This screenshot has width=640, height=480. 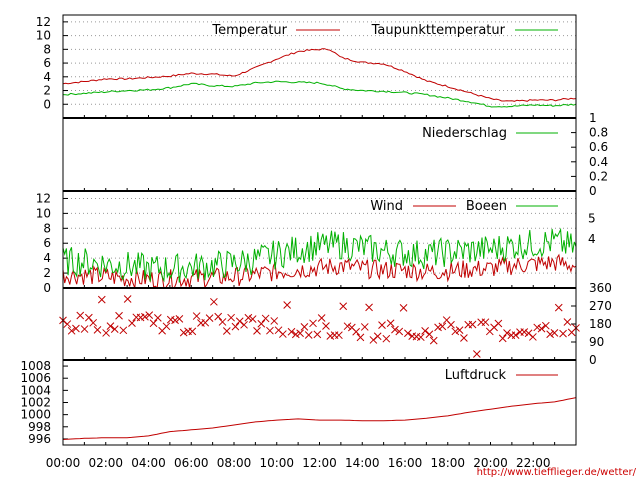 I want to click on y-tick-label: 1004, so click(x=35, y=390).